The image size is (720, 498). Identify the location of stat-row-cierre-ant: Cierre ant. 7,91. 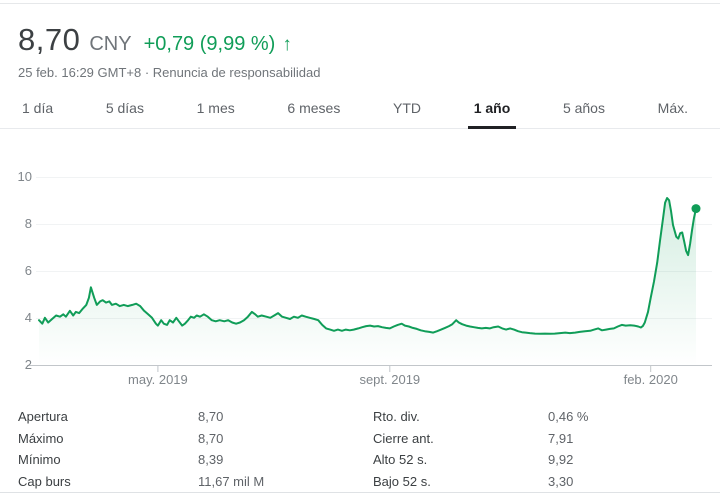
(533, 439).